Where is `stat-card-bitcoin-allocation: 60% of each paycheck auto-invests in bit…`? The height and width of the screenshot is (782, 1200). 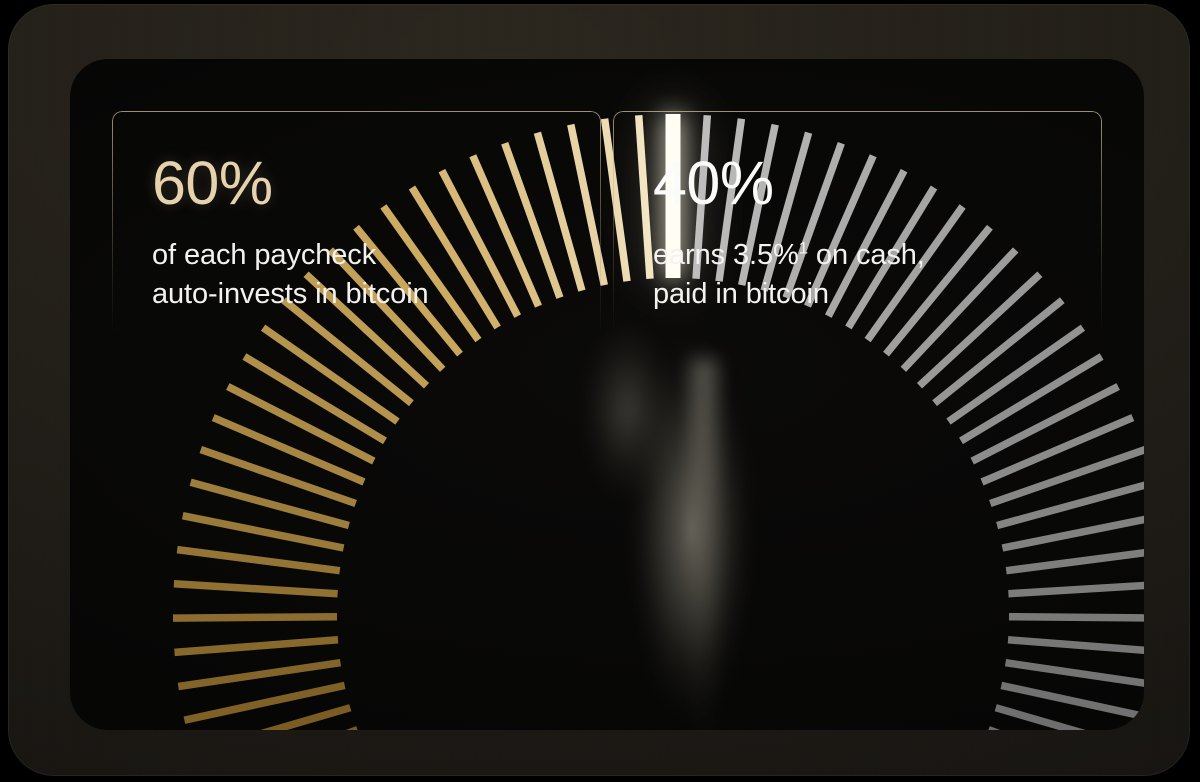 stat-card-bitcoin-allocation: 60% of each paycheck auto-invests in bit… is located at coordinates (356, 223).